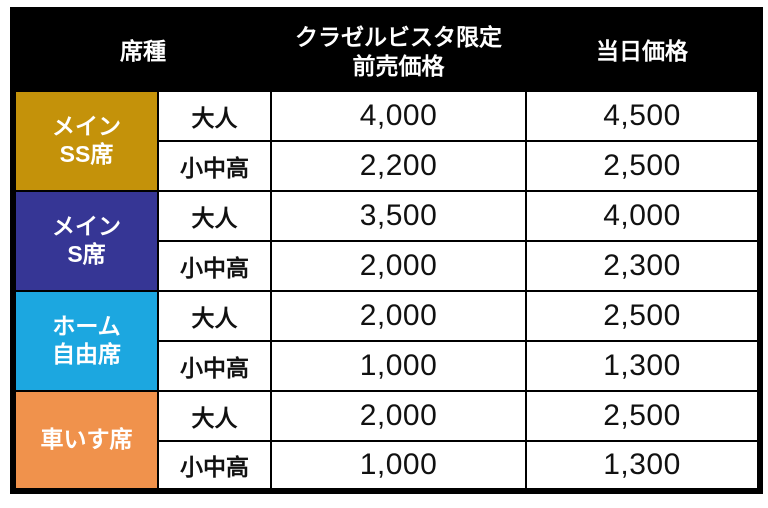 The height and width of the screenshot is (508, 768). I want to click on seat-type-cell: 車いす席, so click(85, 441).